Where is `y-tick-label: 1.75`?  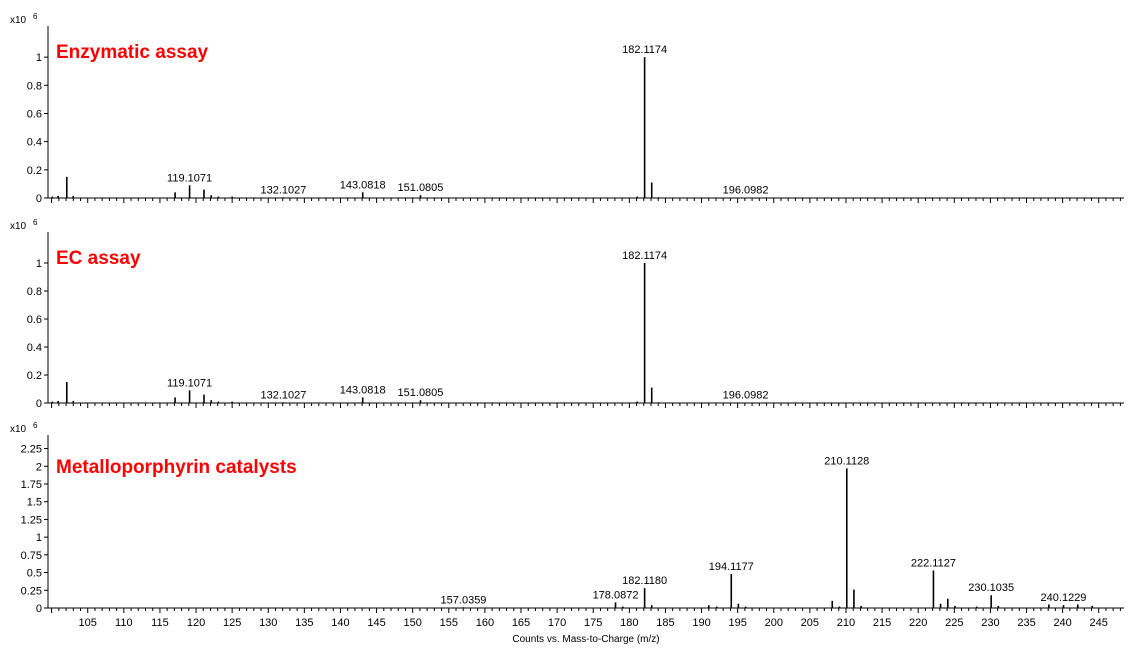
y-tick-label: 1.75 is located at coordinates (31, 485).